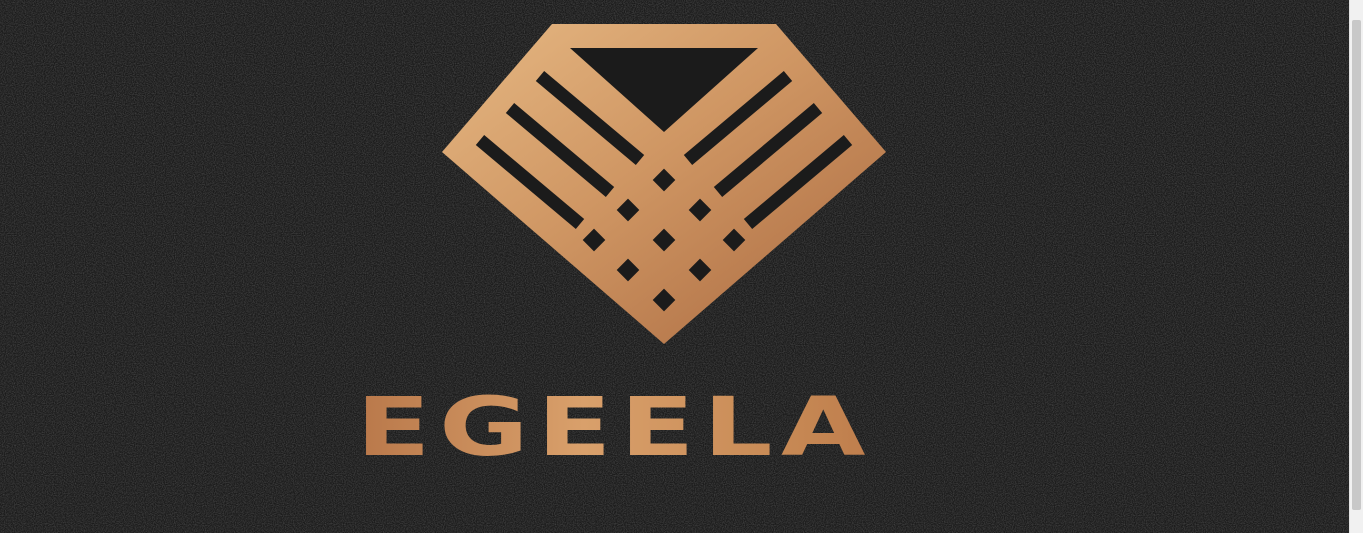 This screenshot has height=533, width=1363. I want to click on vertical-scrollbar, so click(1356, 266).